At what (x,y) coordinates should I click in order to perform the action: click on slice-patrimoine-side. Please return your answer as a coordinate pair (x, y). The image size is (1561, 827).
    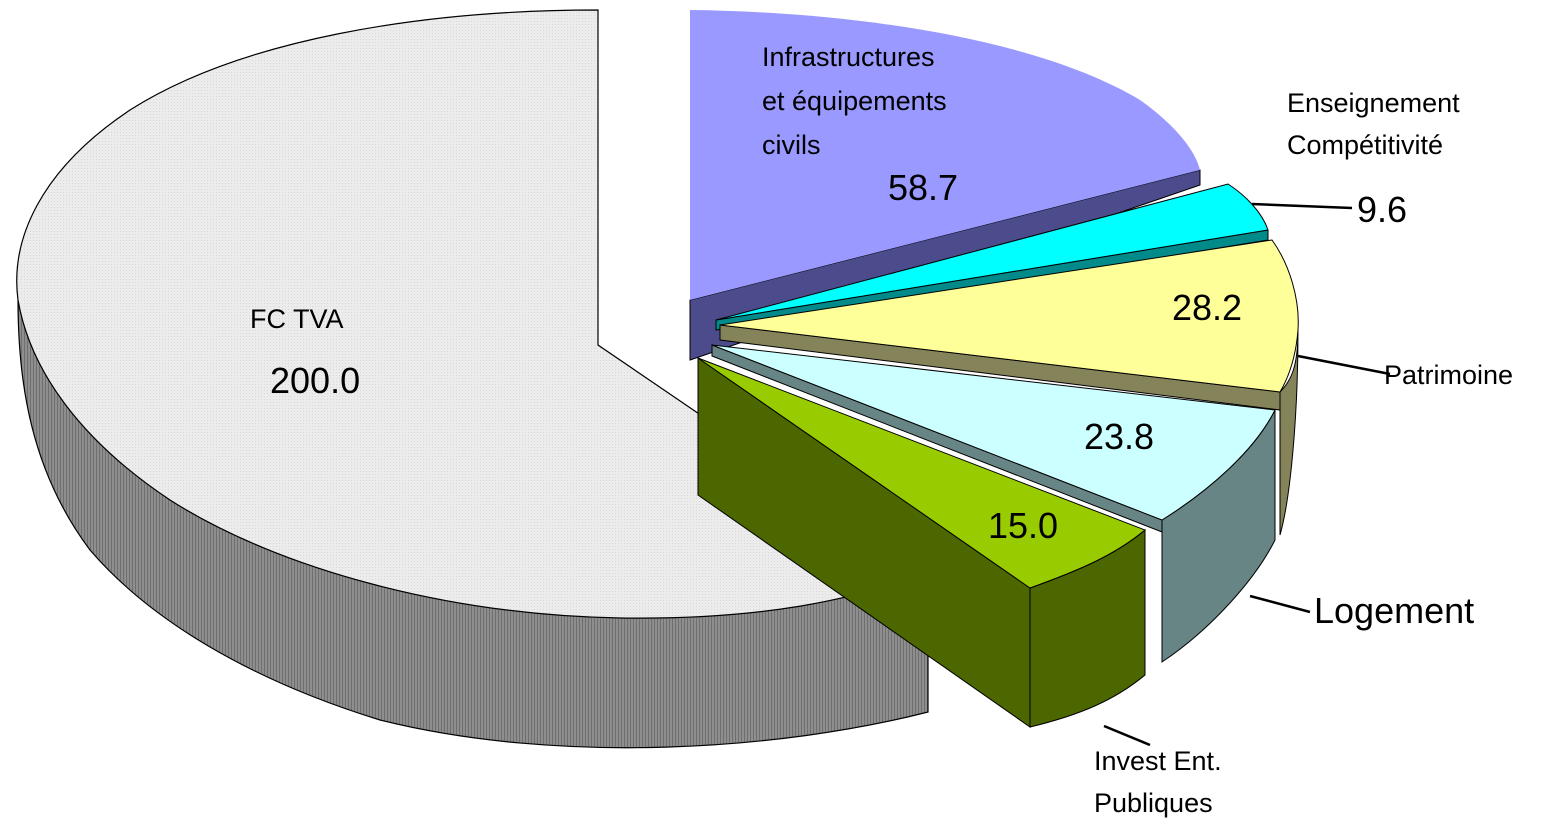
    Looking at the image, I should click on (1009, 430).